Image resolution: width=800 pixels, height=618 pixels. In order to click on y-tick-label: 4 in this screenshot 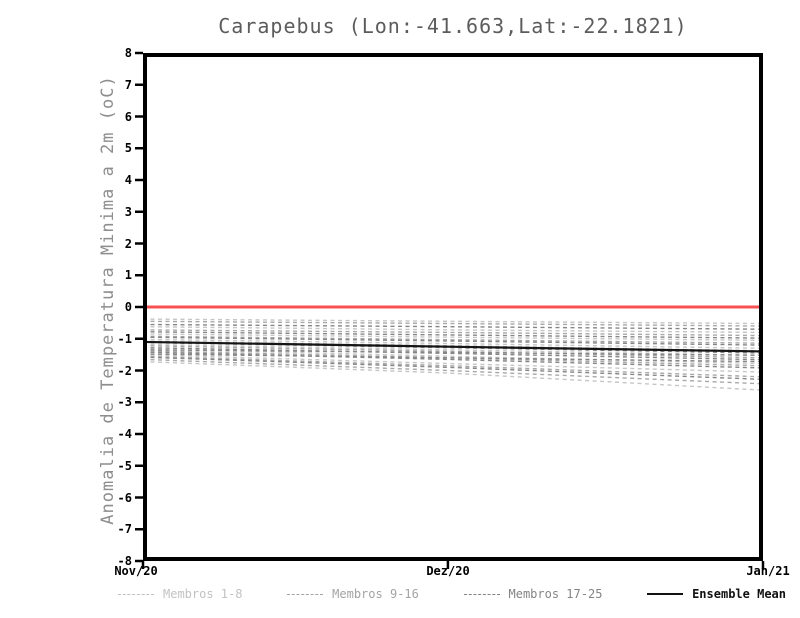, I will do `click(128, 180)`.